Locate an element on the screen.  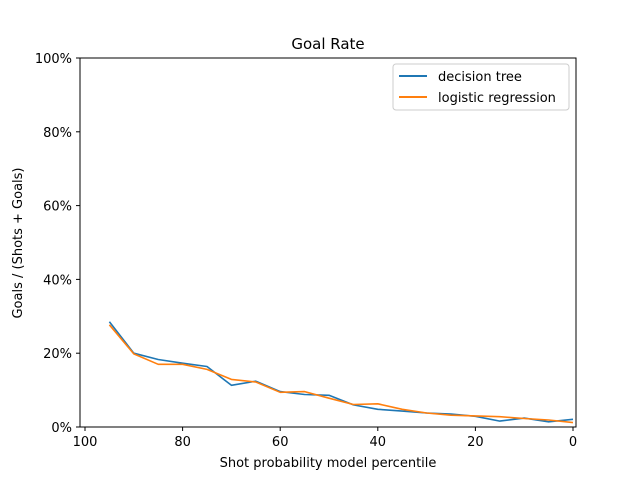
y-tick-label: 40% is located at coordinates (57, 280).